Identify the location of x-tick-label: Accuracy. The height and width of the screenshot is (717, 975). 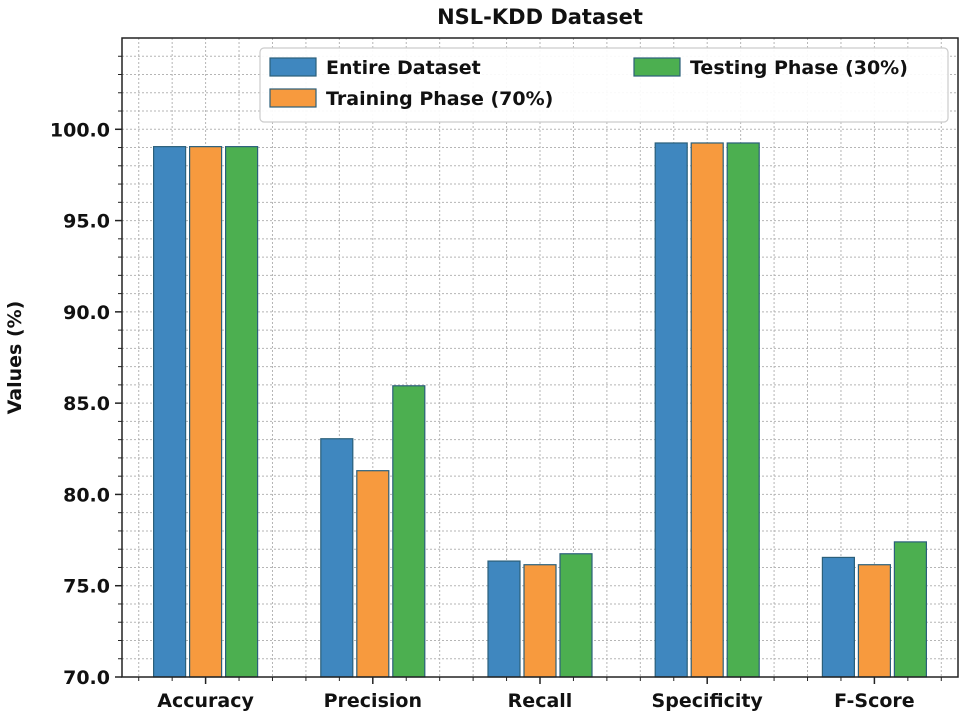
(205, 701).